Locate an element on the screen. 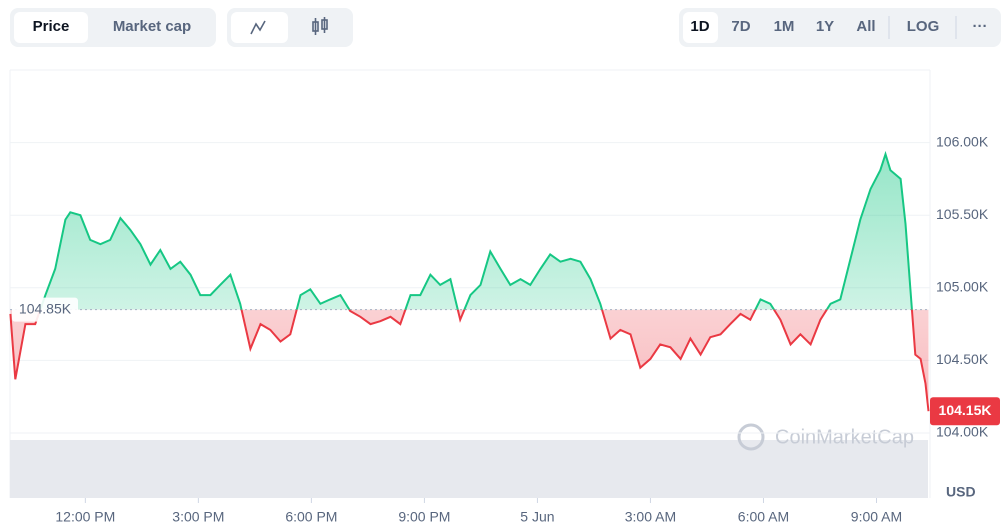 The image size is (1005, 528). reference-tag is located at coordinates (45, 309).